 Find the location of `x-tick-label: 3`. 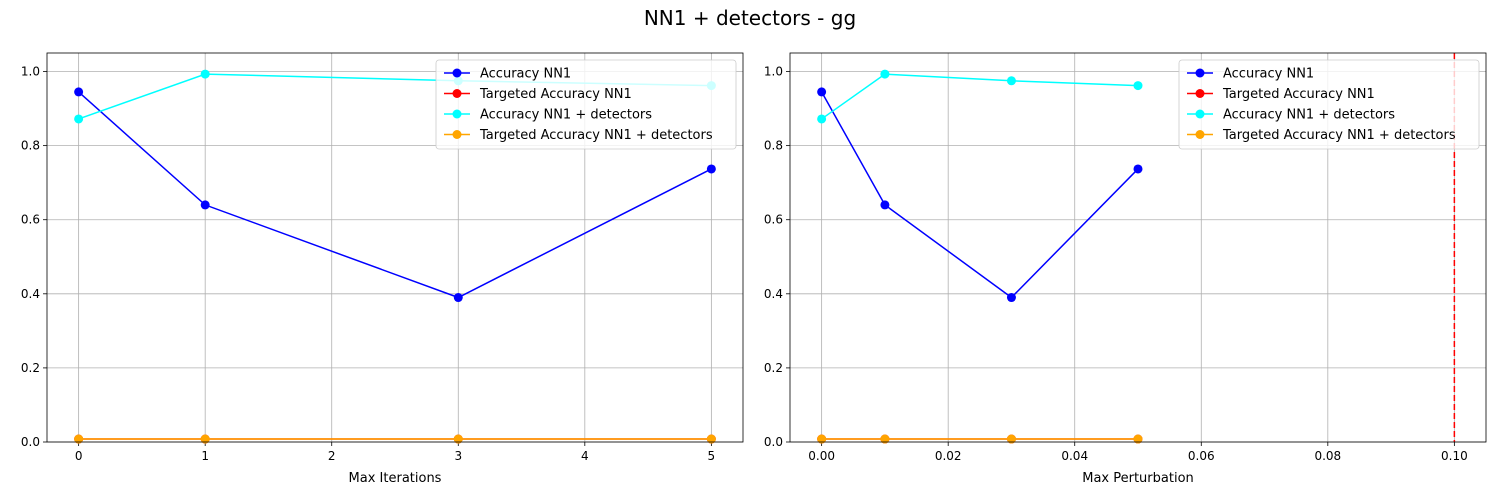

x-tick-label: 3 is located at coordinates (458, 456).